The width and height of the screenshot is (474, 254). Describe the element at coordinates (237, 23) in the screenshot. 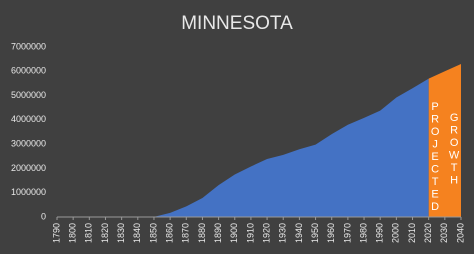

I see `chart-title: MINNESOTA` at that location.